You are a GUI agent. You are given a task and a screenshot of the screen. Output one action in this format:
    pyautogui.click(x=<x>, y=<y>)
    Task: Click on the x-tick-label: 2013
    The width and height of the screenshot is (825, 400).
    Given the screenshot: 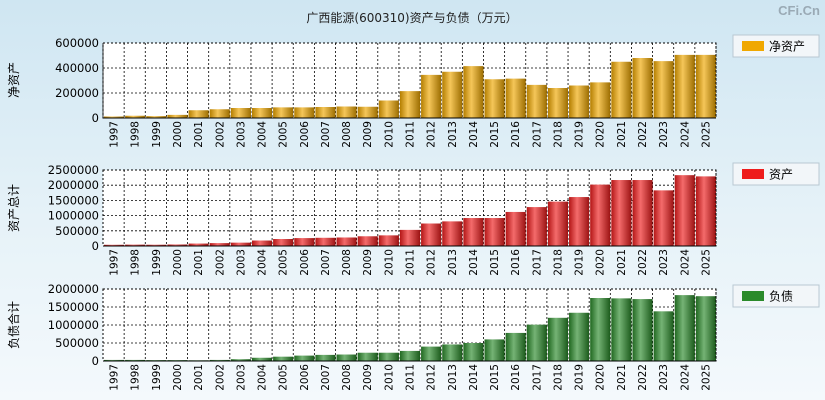 What is the action you would take?
    pyautogui.click(x=453, y=377)
    